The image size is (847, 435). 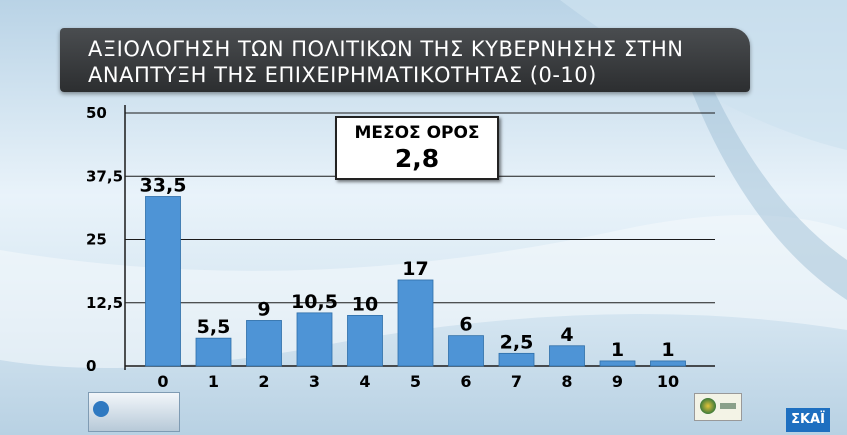 What do you see at coordinates (517, 342) in the screenshot?
I see `data-label-7: 2,5` at bounding box center [517, 342].